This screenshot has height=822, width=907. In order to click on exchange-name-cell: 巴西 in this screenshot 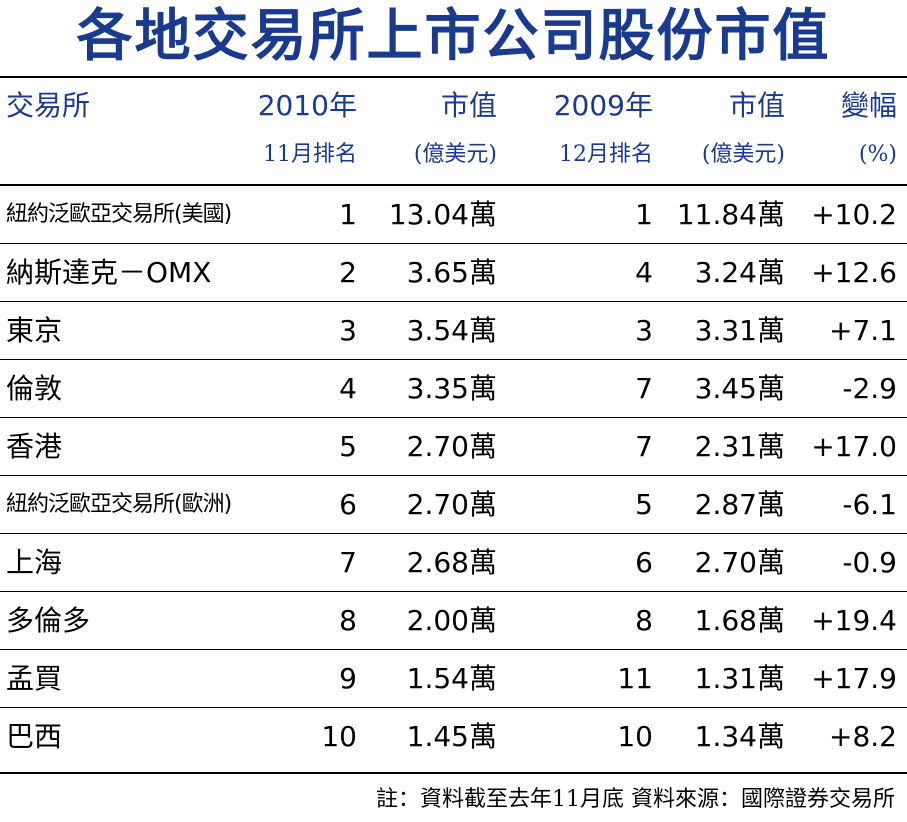, I will do `click(34, 736)`.